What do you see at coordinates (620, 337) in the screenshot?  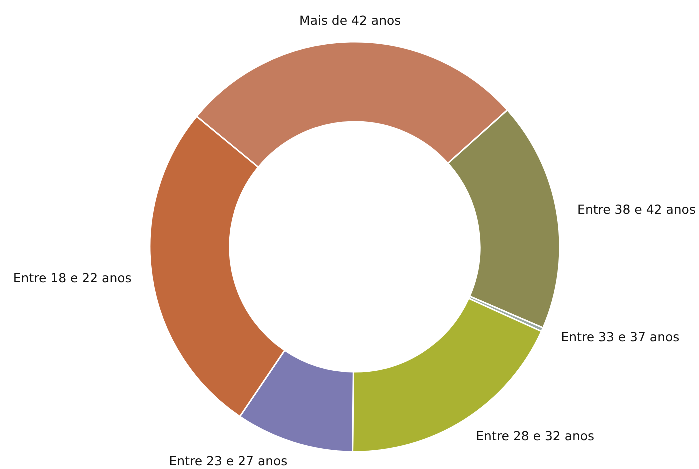 I see `slice-label: Entre 33 e 37 anos` at bounding box center [620, 337].